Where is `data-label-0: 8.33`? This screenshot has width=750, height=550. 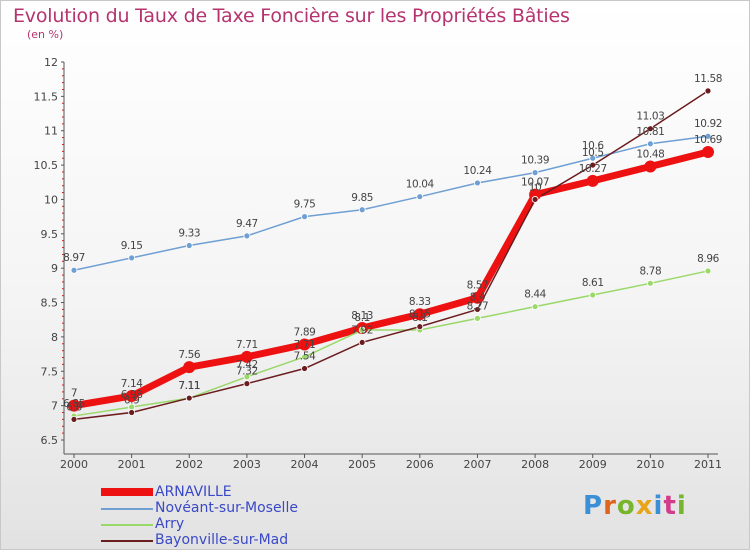 data-label-0: 8.33 is located at coordinates (420, 302).